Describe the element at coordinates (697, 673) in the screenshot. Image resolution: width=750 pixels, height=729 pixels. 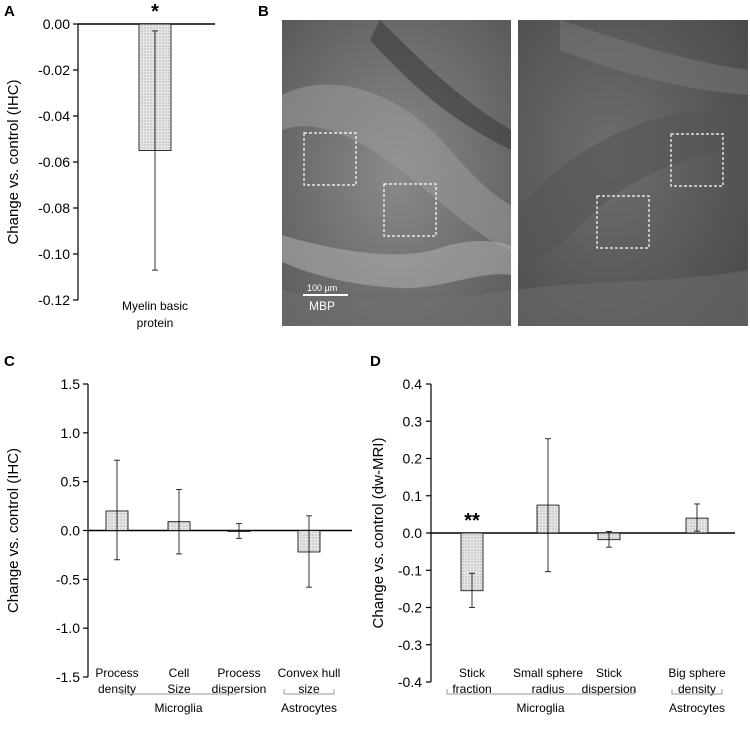
I see `chart-d-category-label: Big sphere` at that location.